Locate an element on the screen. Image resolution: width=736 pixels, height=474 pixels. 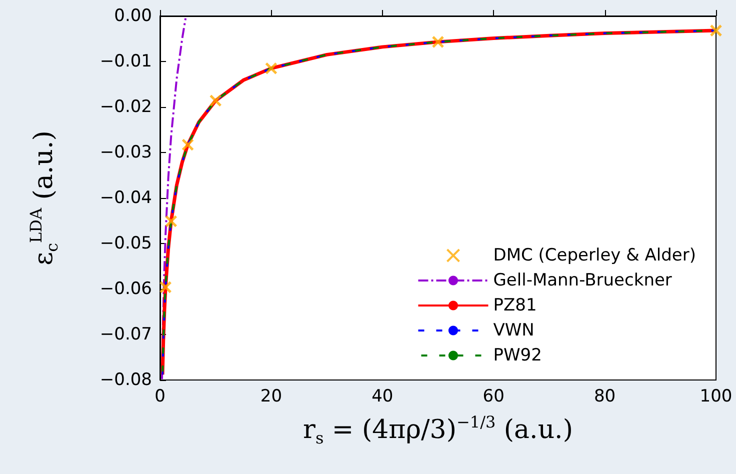
x-tick-label: 40 is located at coordinates (383, 396).